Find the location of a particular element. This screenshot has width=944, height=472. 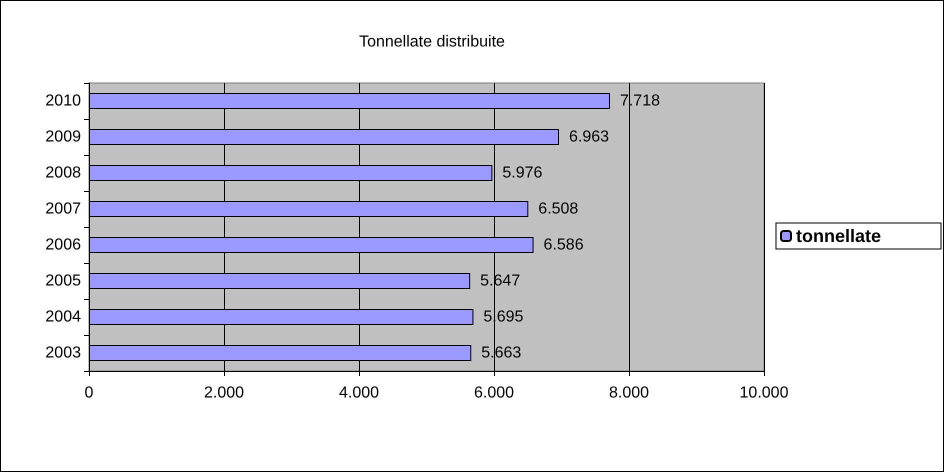

x-tick-label: 4.000 is located at coordinates (359, 393).